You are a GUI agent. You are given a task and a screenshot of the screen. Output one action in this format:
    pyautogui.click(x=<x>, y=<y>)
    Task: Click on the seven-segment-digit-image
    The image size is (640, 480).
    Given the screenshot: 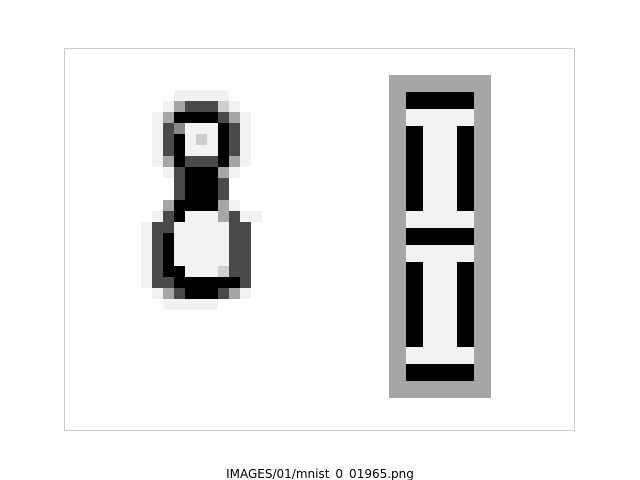 What is the action you would take?
    pyautogui.click(x=440, y=236)
    